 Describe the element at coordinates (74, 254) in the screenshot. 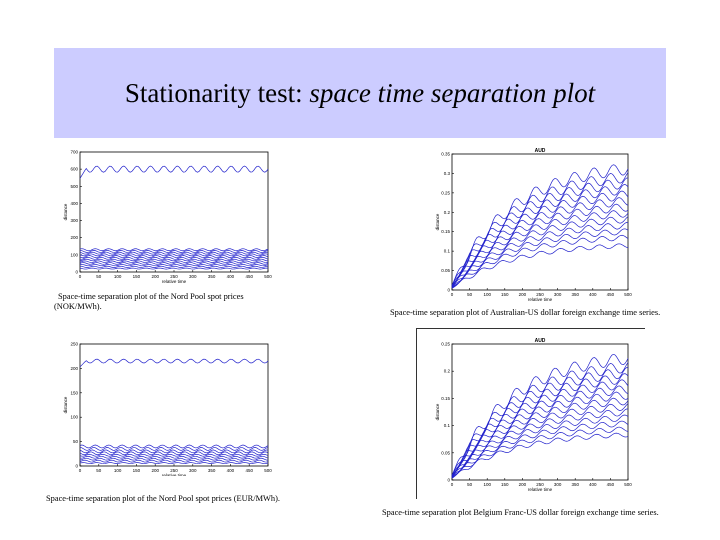

I see `y-tick-label: 100` at that location.